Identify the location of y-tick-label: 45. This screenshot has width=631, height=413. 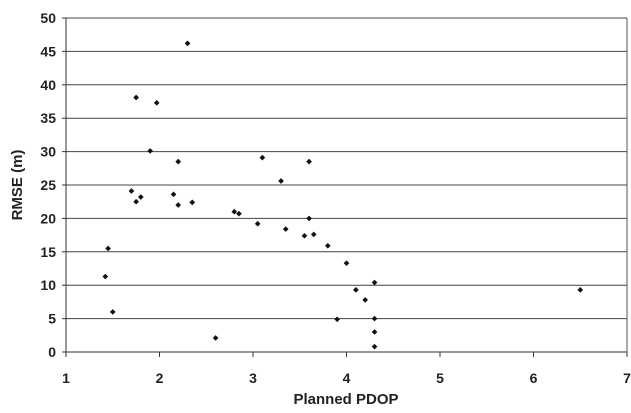
(48, 51).